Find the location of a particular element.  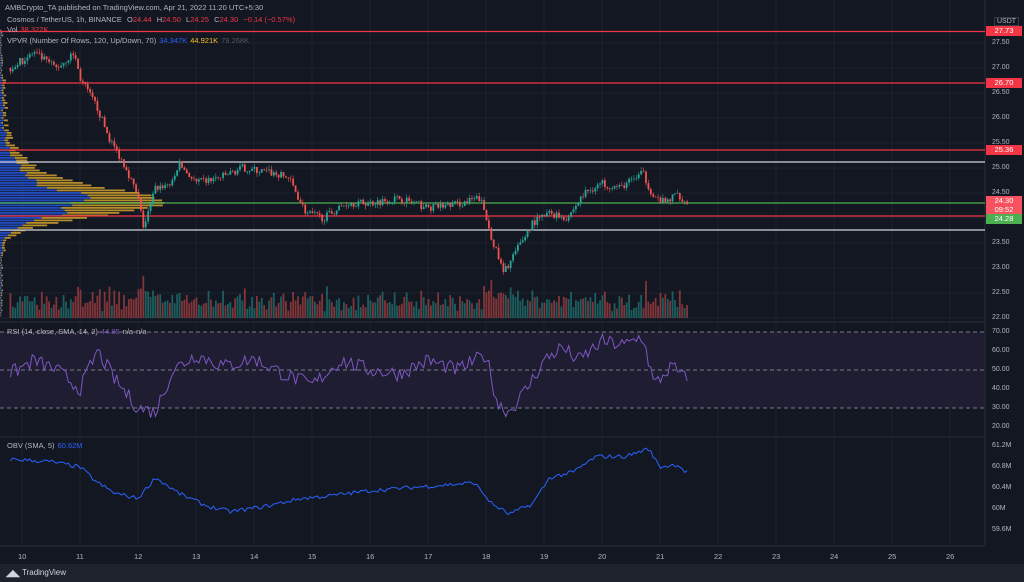

time-tick: 24 is located at coordinates (834, 556).